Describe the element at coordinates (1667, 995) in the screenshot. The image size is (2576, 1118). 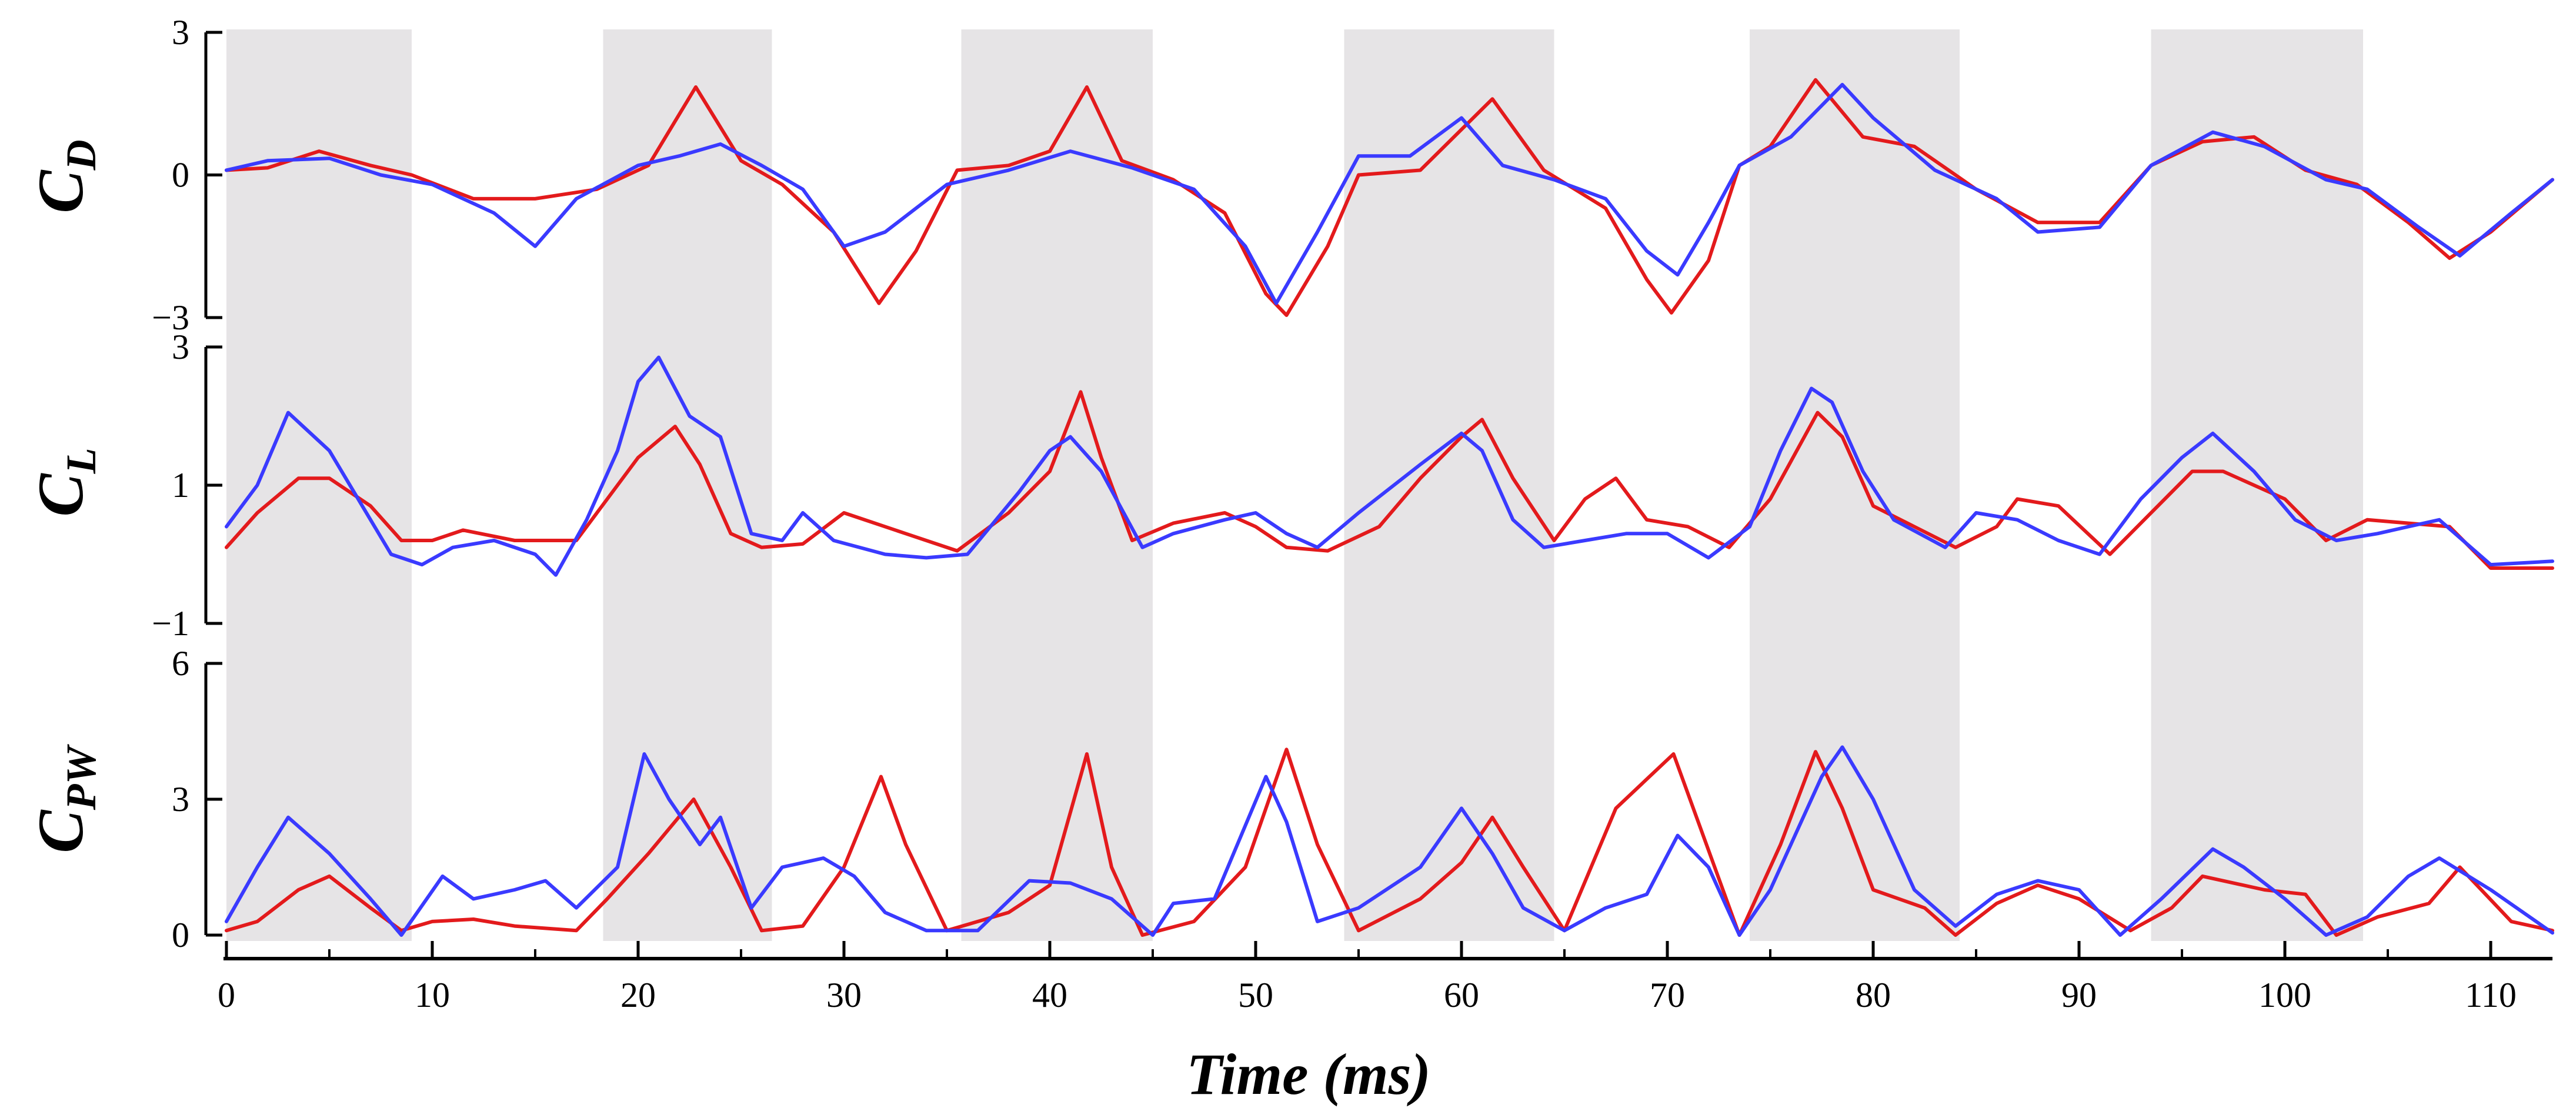
I see `x-tick-label: 70` at that location.